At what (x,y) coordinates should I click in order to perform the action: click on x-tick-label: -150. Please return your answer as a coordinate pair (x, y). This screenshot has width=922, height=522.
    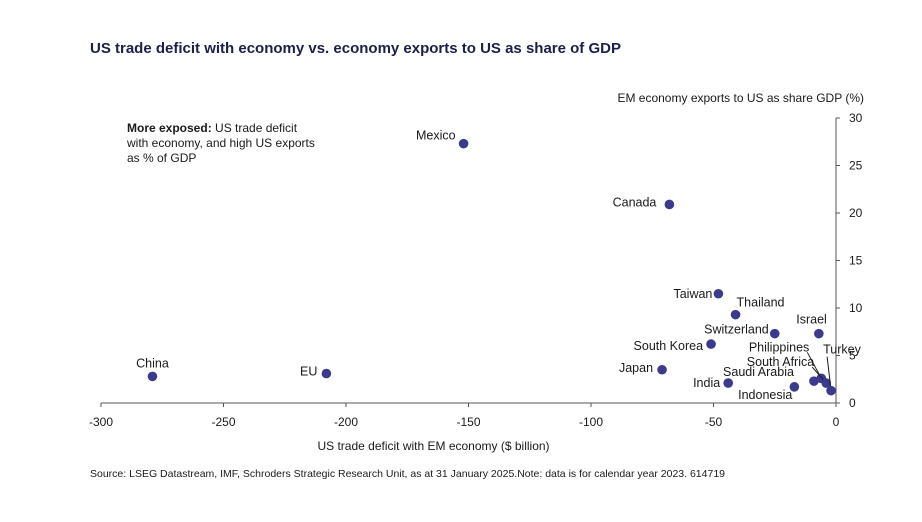
    Looking at the image, I should click on (468, 422).